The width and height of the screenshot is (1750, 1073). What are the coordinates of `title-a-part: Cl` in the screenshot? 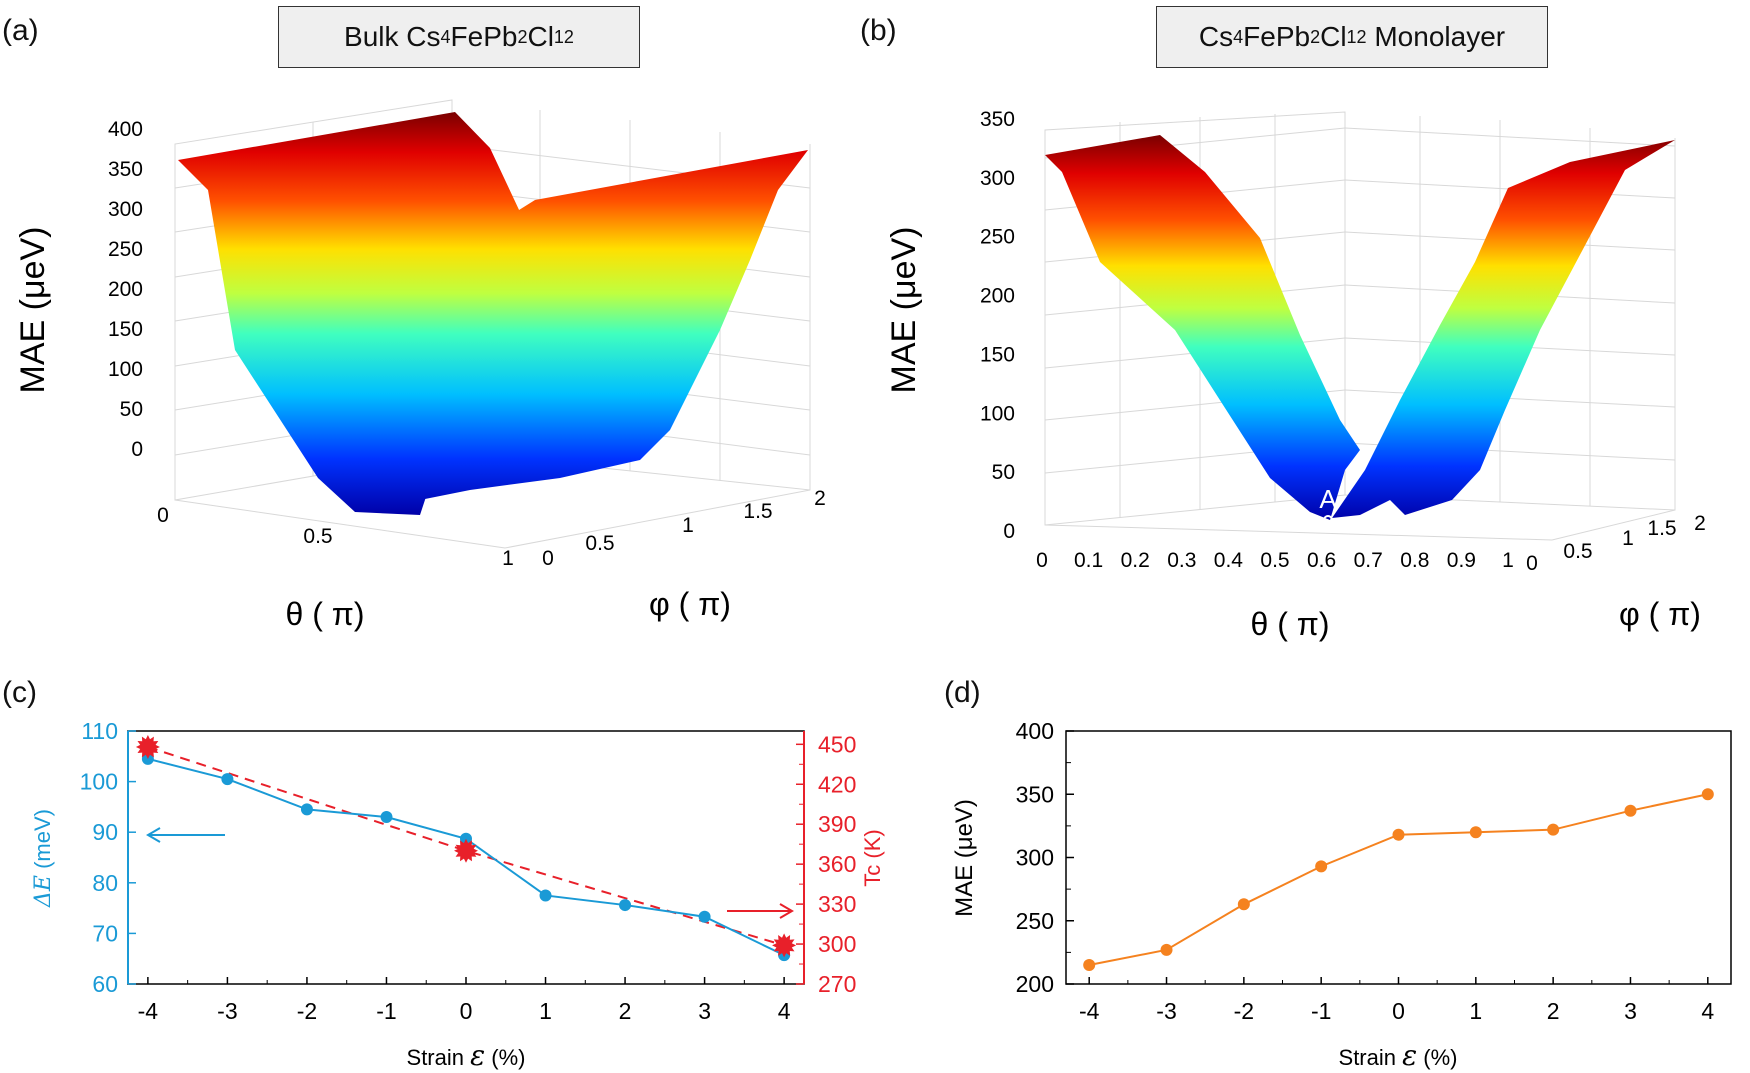 It's located at (540, 36).